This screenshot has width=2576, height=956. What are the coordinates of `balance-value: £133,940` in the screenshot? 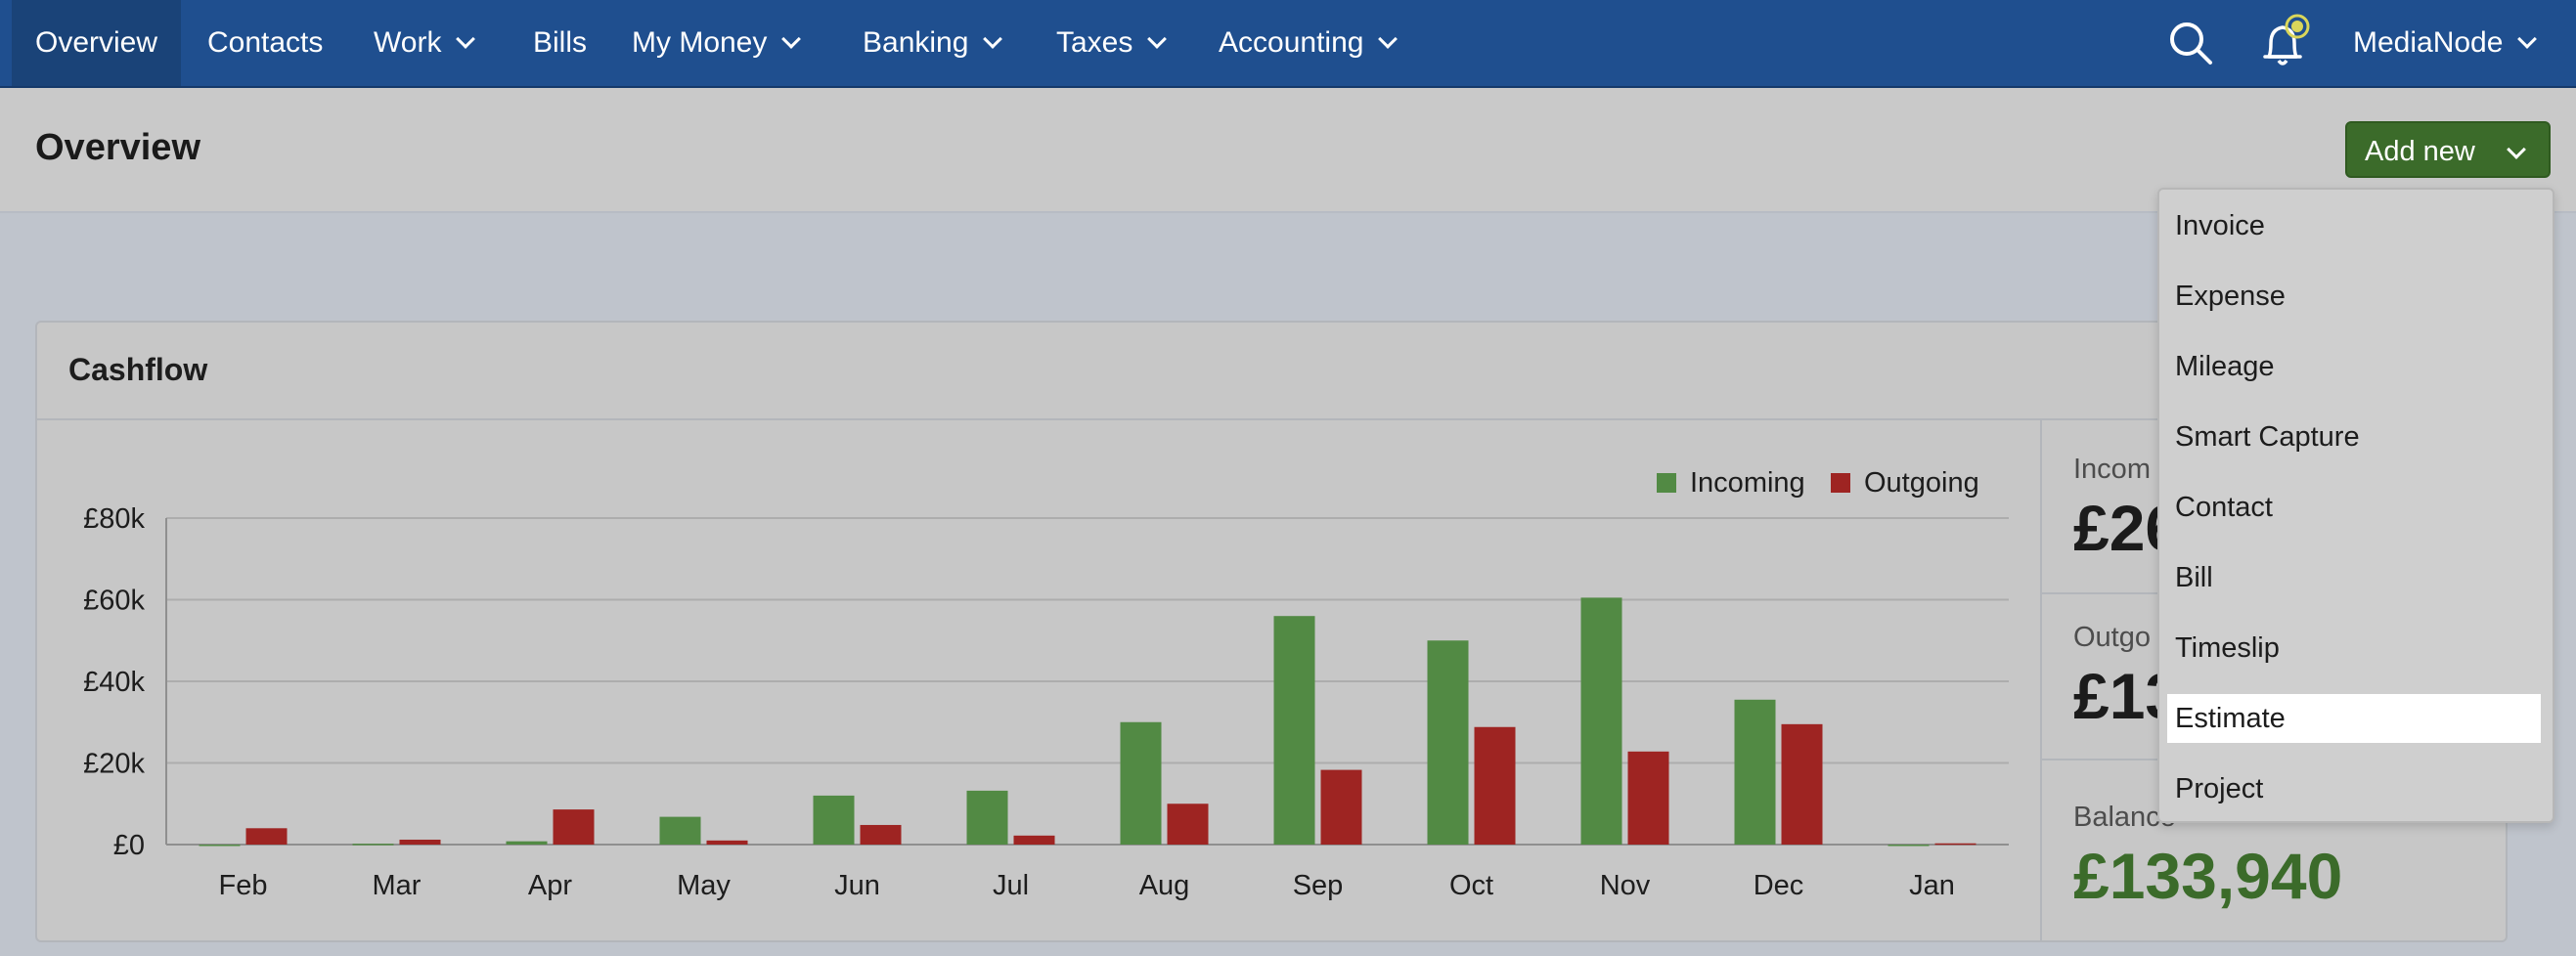 It's located at (2208, 876).